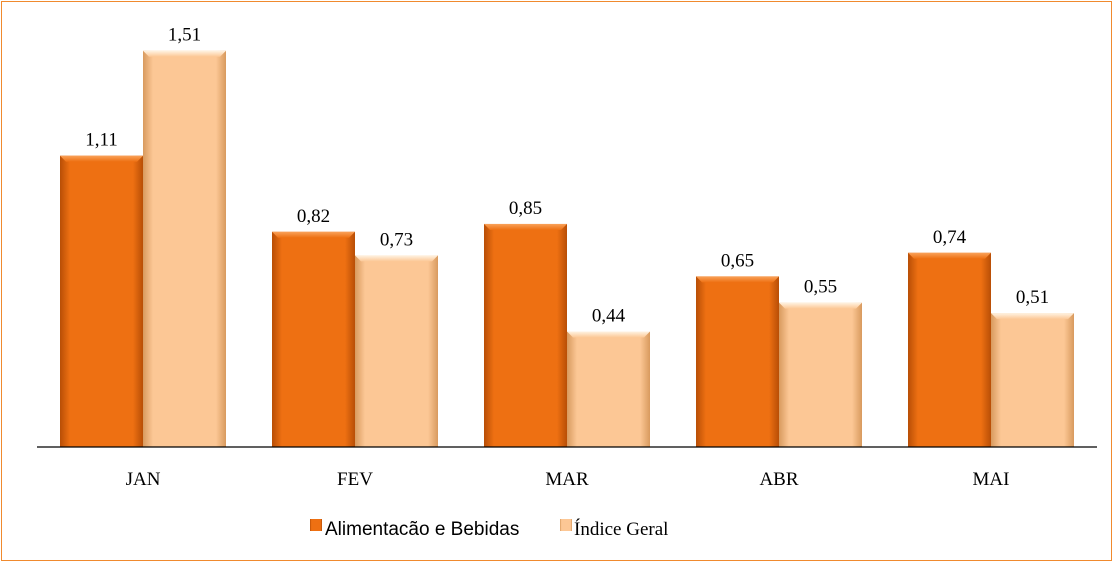 The image size is (1115, 561). Describe the element at coordinates (621, 529) in the screenshot. I see `legend-label-indice-geral: Índice Geral` at that location.